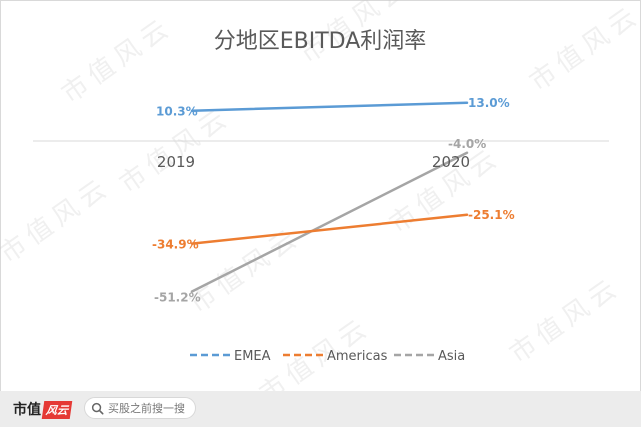 The image size is (641, 427). What do you see at coordinates (489, 103) in the screenshot?
I see `emea-data-label: 13.0%` at bounding box center [489, 103].